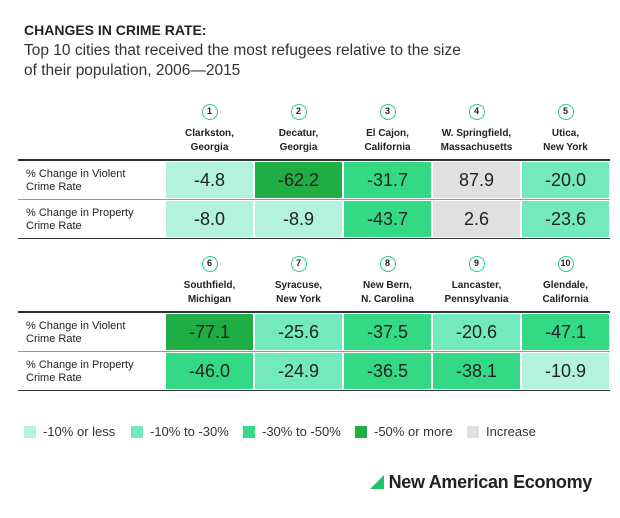 The image size is (620, 518). What do you see at coordinates (490, 482) in the screenshot?
I see `brand: New American Economy` at bounding box center [490, 482].